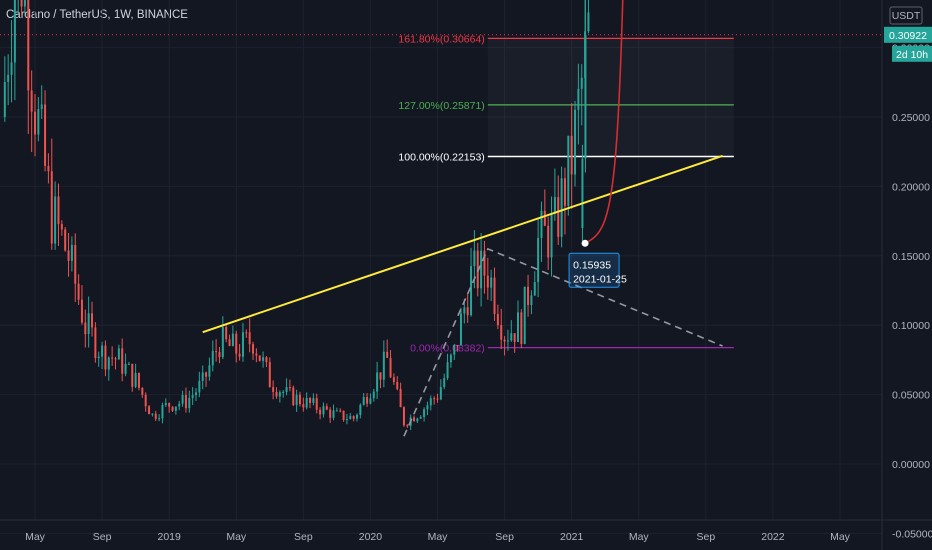 This screenshot has height=550, width=932. Describe the element at coordinates (441, 106) in the screenshot. I see `fib-level-label: 127.00%(0.25871)` at that location.